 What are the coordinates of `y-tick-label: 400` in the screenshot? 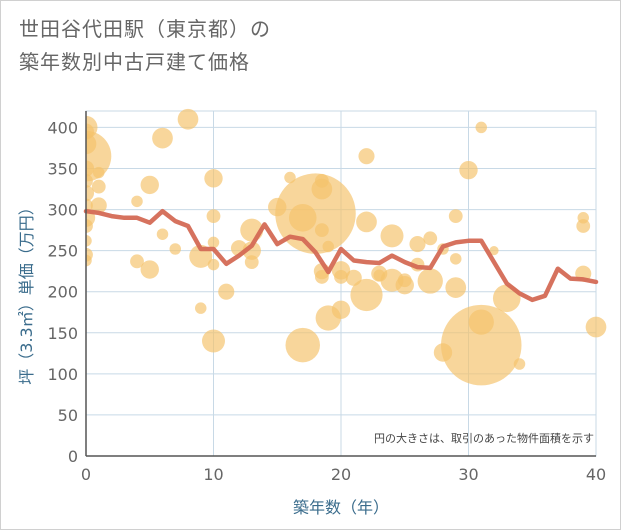 It's located at (62, 127).